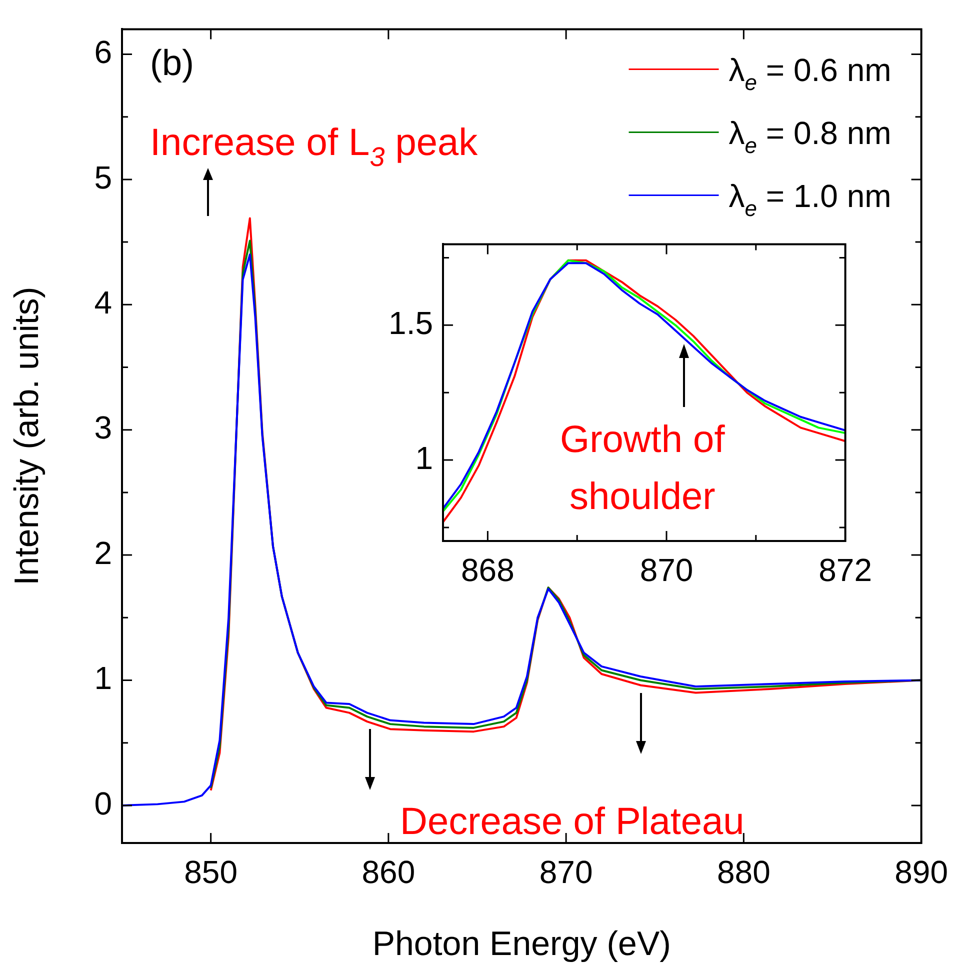 Image resolution: width=960 pixels, height=970 pixels. What do you see at coordinates (410, 322) in the screenshot?
I see `y-tick-label: 1.5` at bounding box center [410, 322].